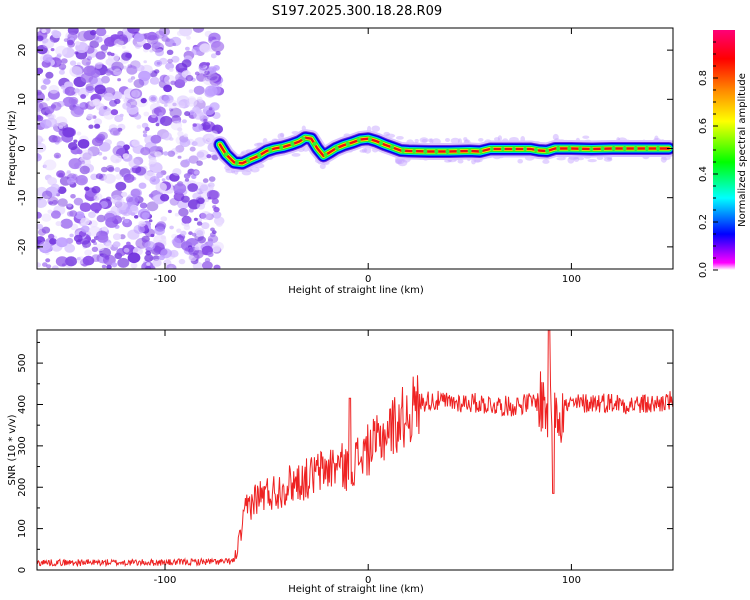 This screenshot has height=600, width=750. I want to click on snr-y-tick-label: 200, so click(22, 487).